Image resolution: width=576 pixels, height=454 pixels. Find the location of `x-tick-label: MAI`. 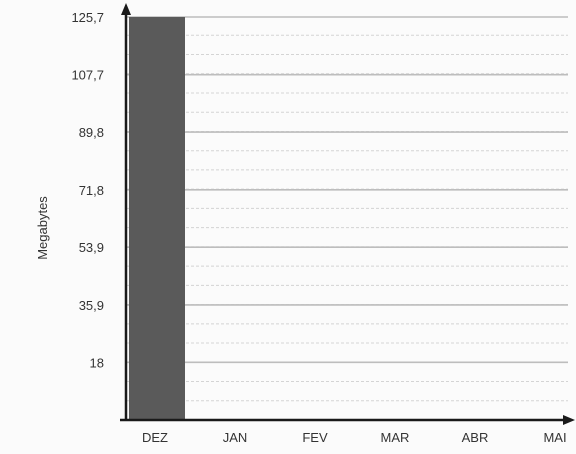

x-tick-label: MAI is located at coordinates (554, 437).